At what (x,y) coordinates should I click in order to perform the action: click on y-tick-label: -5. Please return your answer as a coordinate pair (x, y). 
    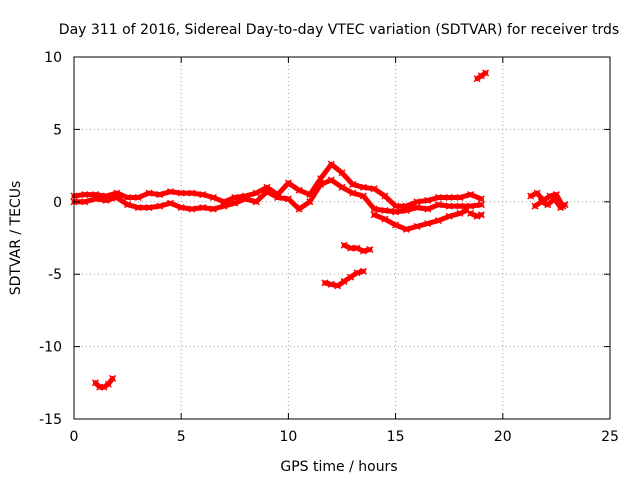
    Looking at the image, I should click on (55, 275).